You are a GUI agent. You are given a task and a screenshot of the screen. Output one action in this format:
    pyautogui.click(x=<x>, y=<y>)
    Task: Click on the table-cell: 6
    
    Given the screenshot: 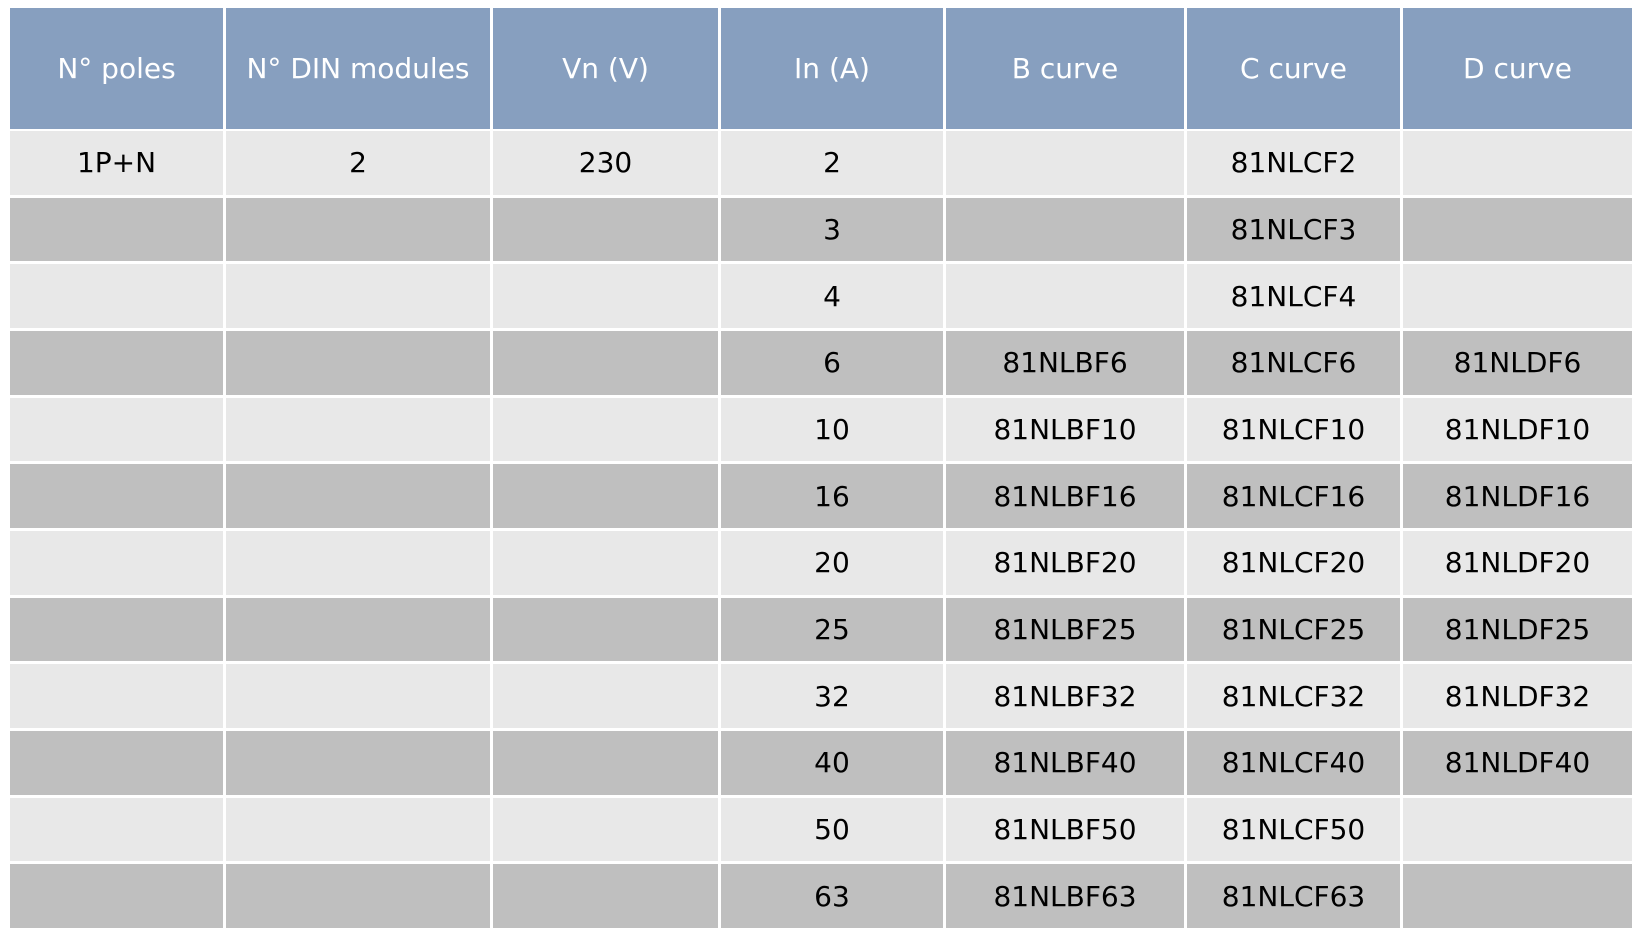 What is the action you would take?
    pyautogui.click(x=832, y=363)
    